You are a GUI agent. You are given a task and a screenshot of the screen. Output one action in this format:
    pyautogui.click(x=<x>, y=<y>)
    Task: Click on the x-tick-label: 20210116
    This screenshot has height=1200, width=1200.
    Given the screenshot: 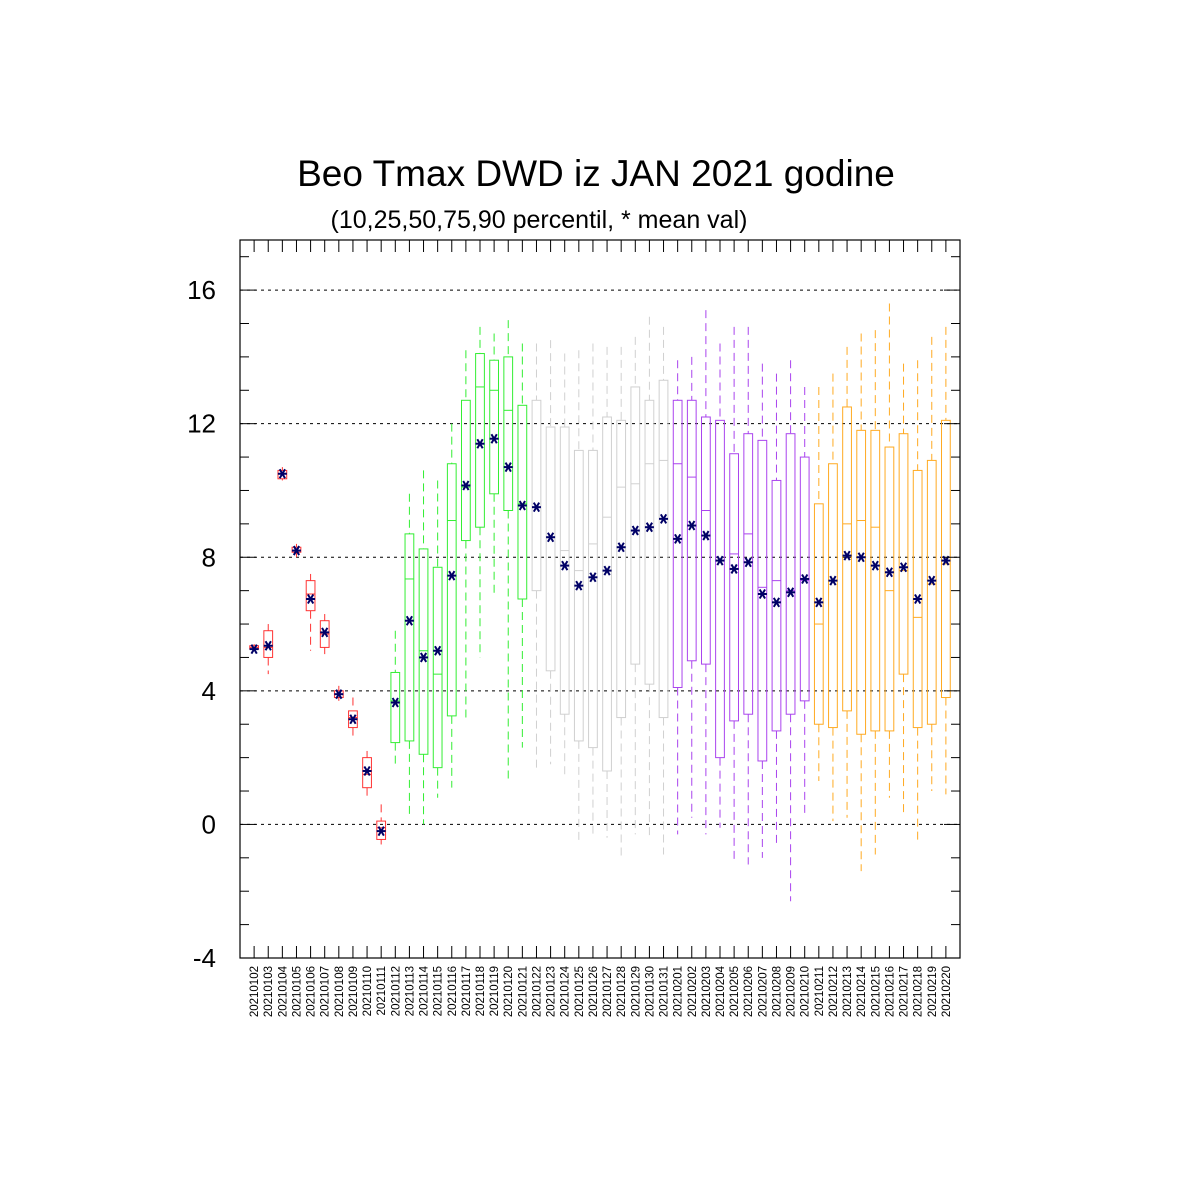 What is the action you would take?
    pyautogui.click(x=453, y=991)
    